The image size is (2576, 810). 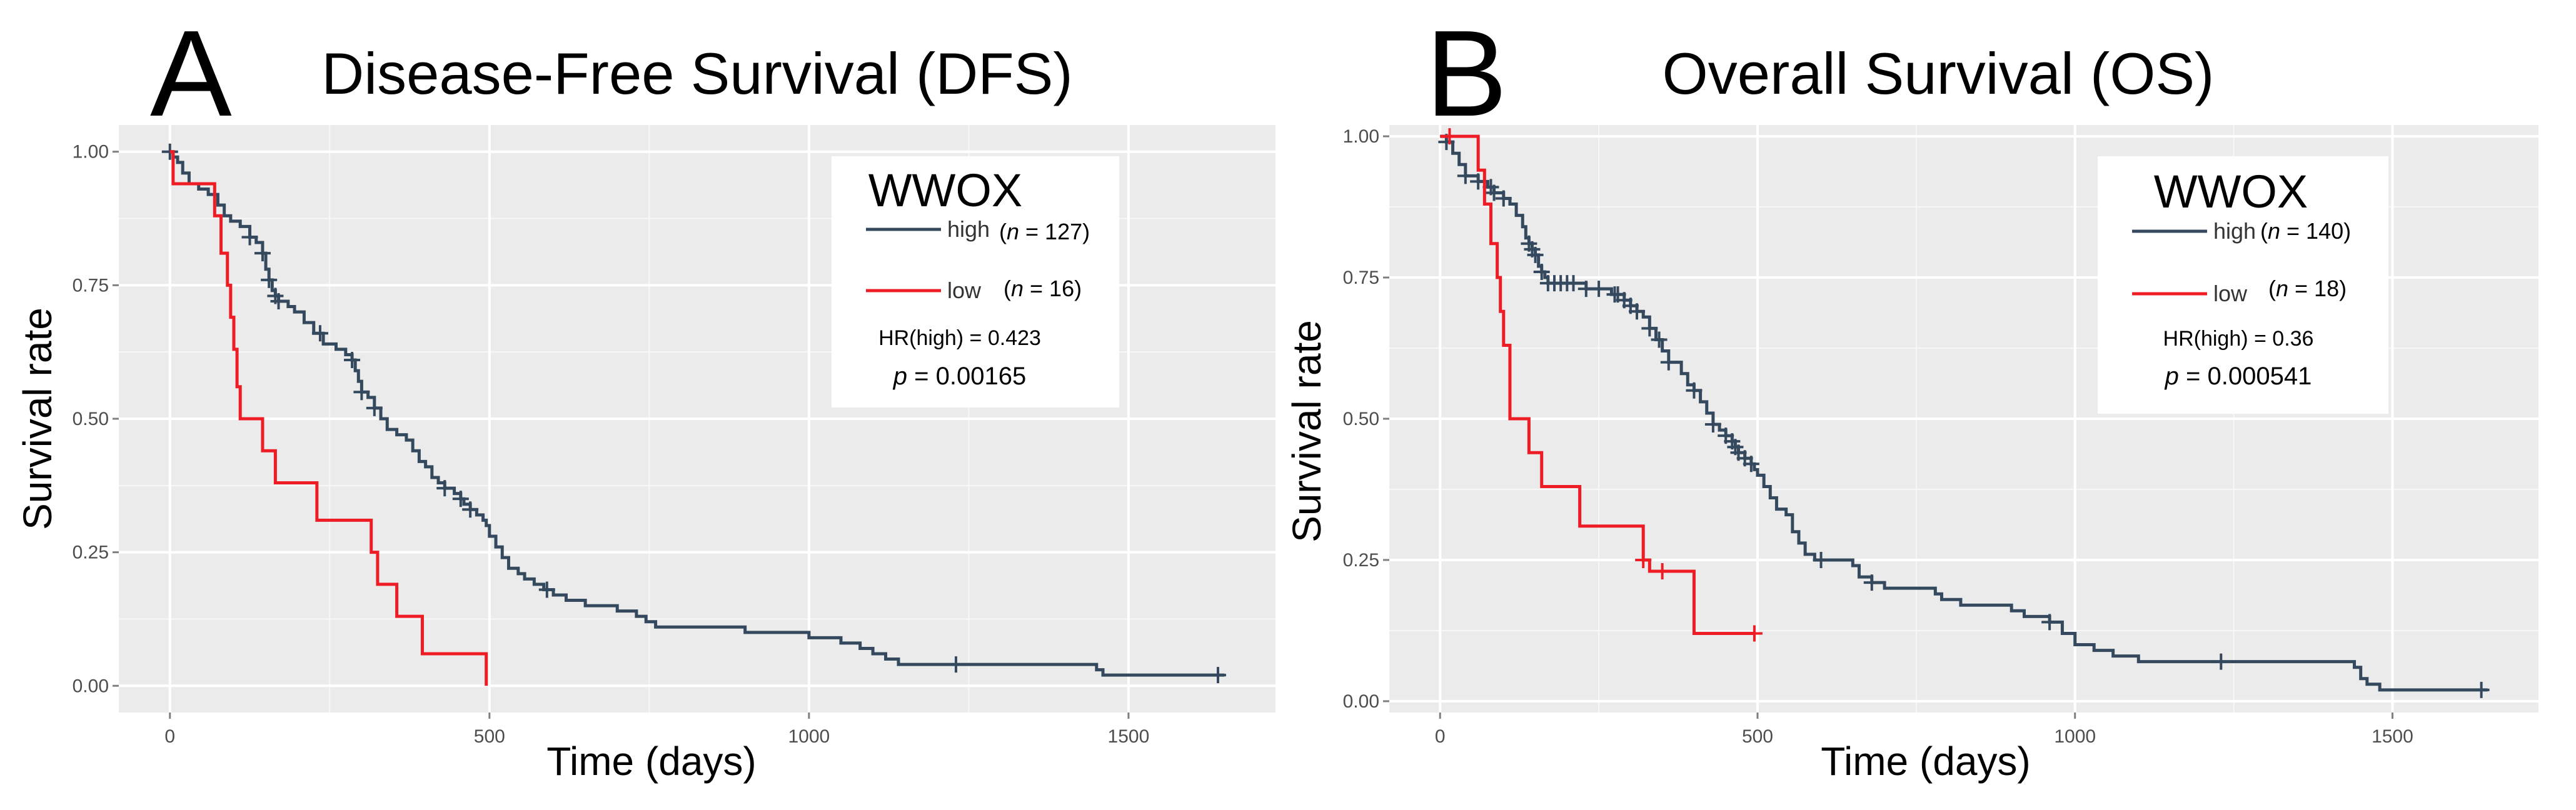 I want to click on panel-letter: A, so click(x=191, y=73).